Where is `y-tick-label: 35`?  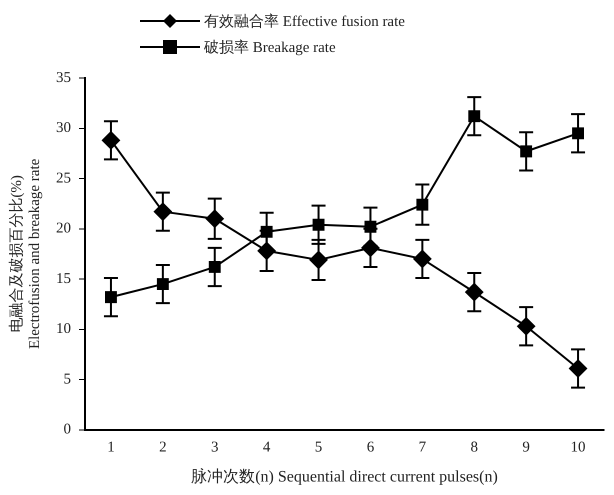
y-tick-label: 35 is located at coordinates (63, 78).